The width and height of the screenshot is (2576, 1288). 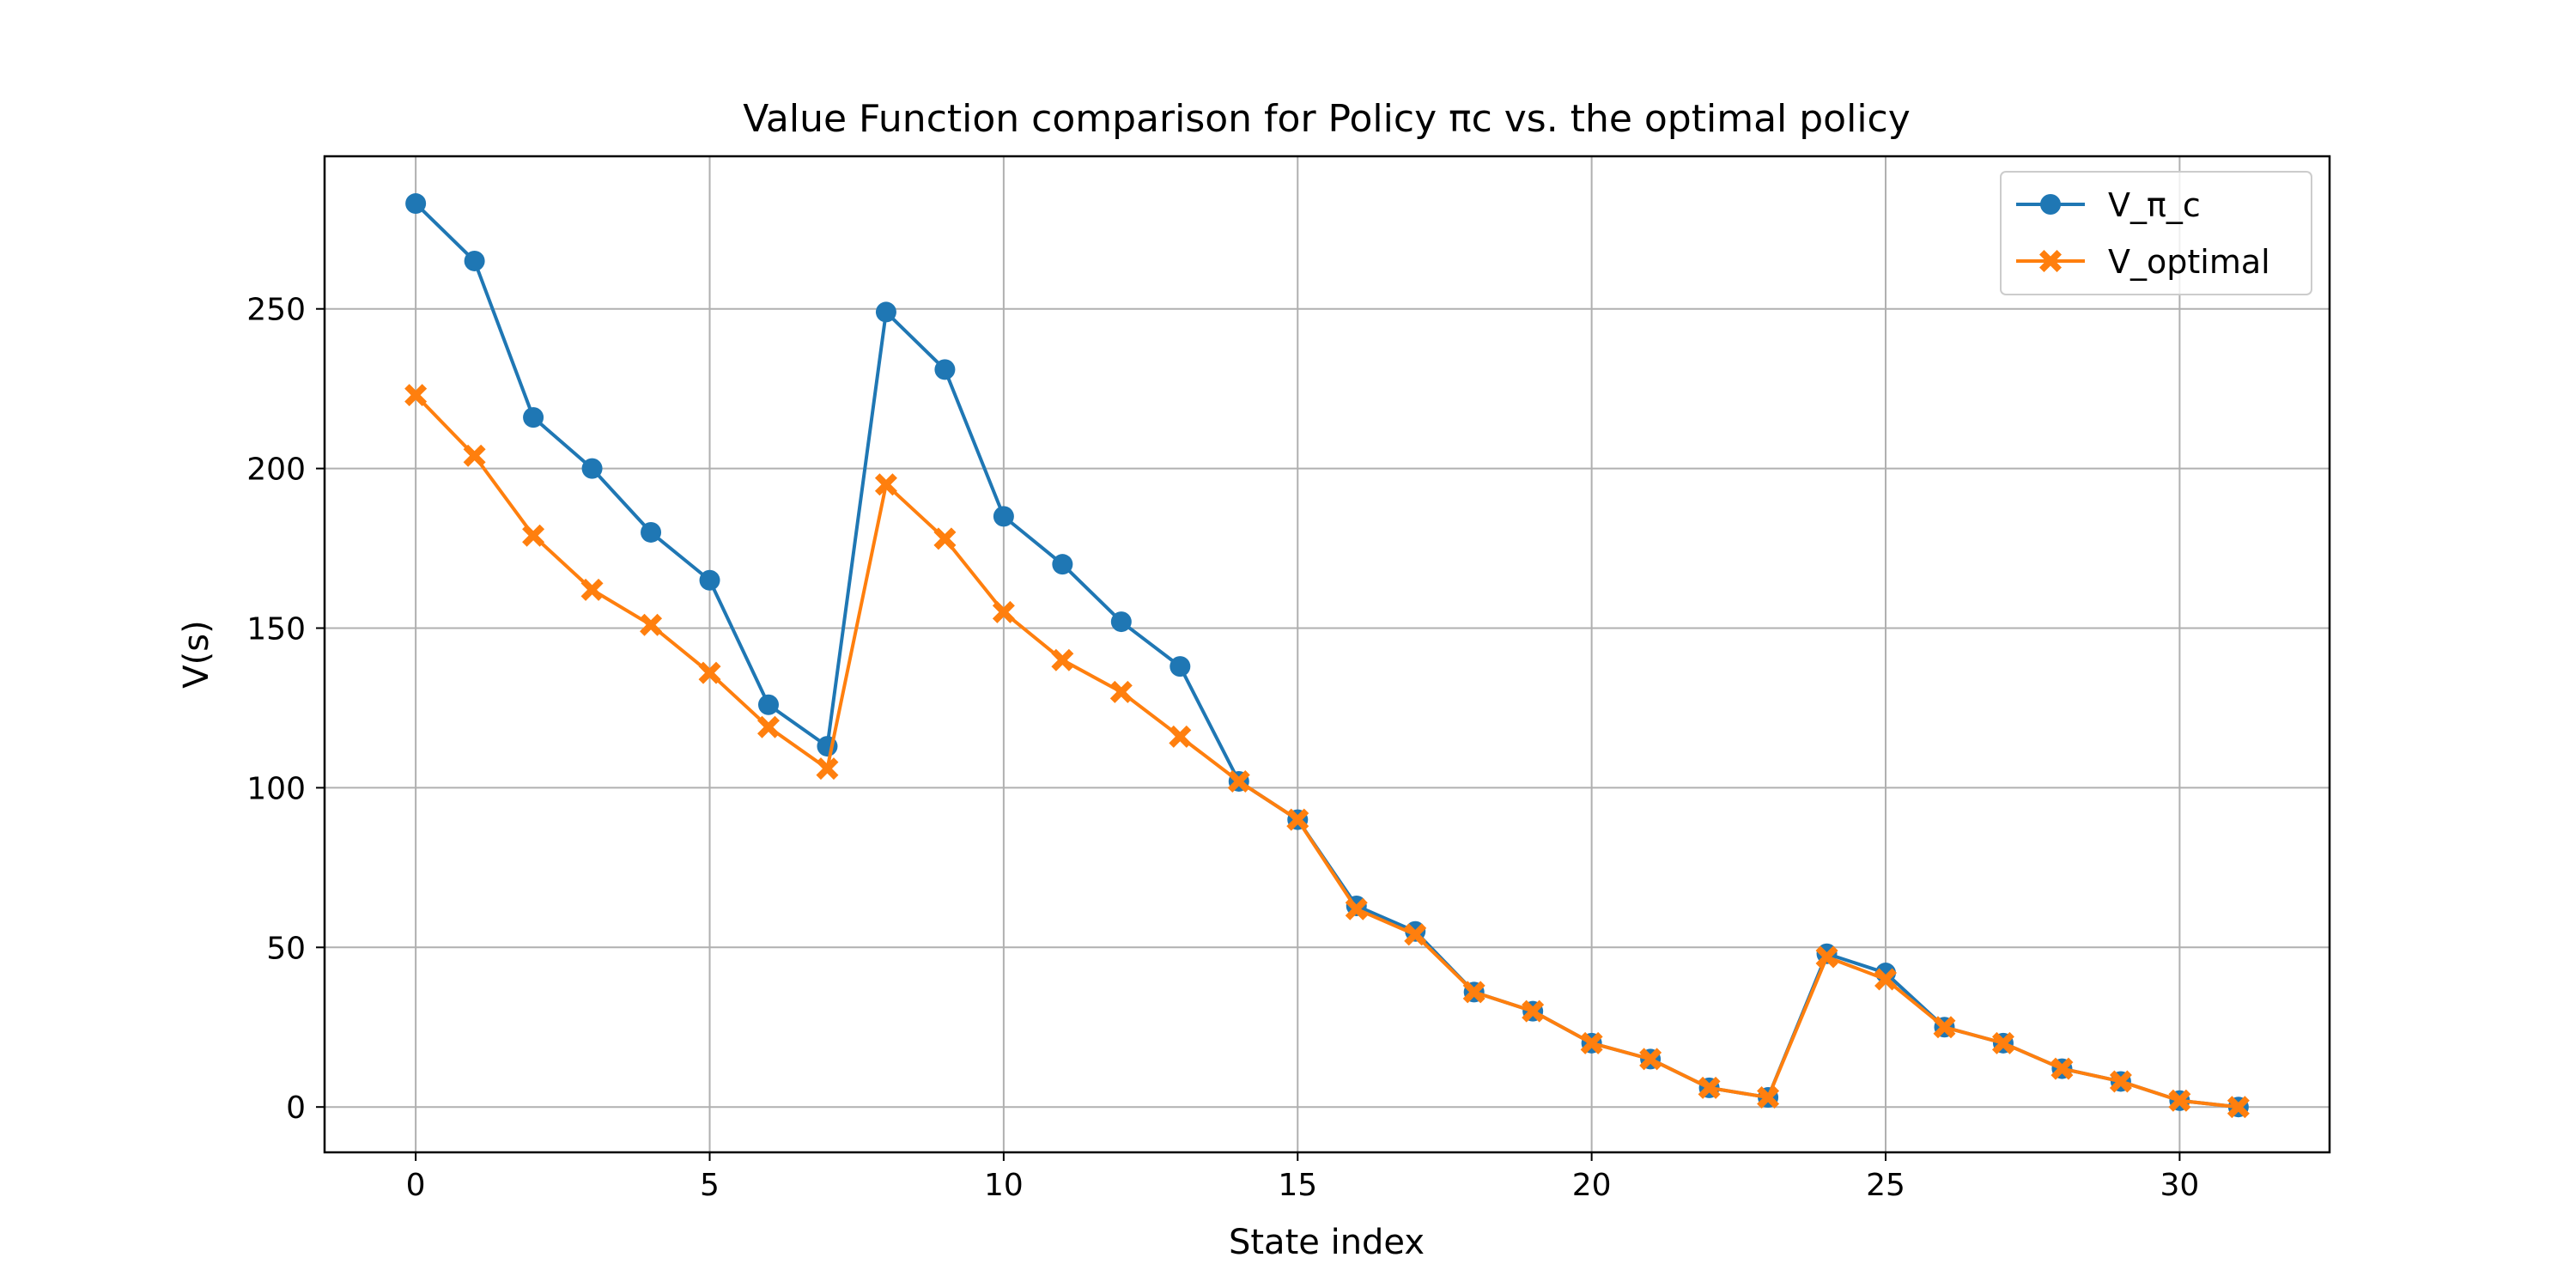 What do you see at coordinates (1004, 1185) in the screenshot?
I see `x-tick-label: 10` at bounding box center [1004, 1185].